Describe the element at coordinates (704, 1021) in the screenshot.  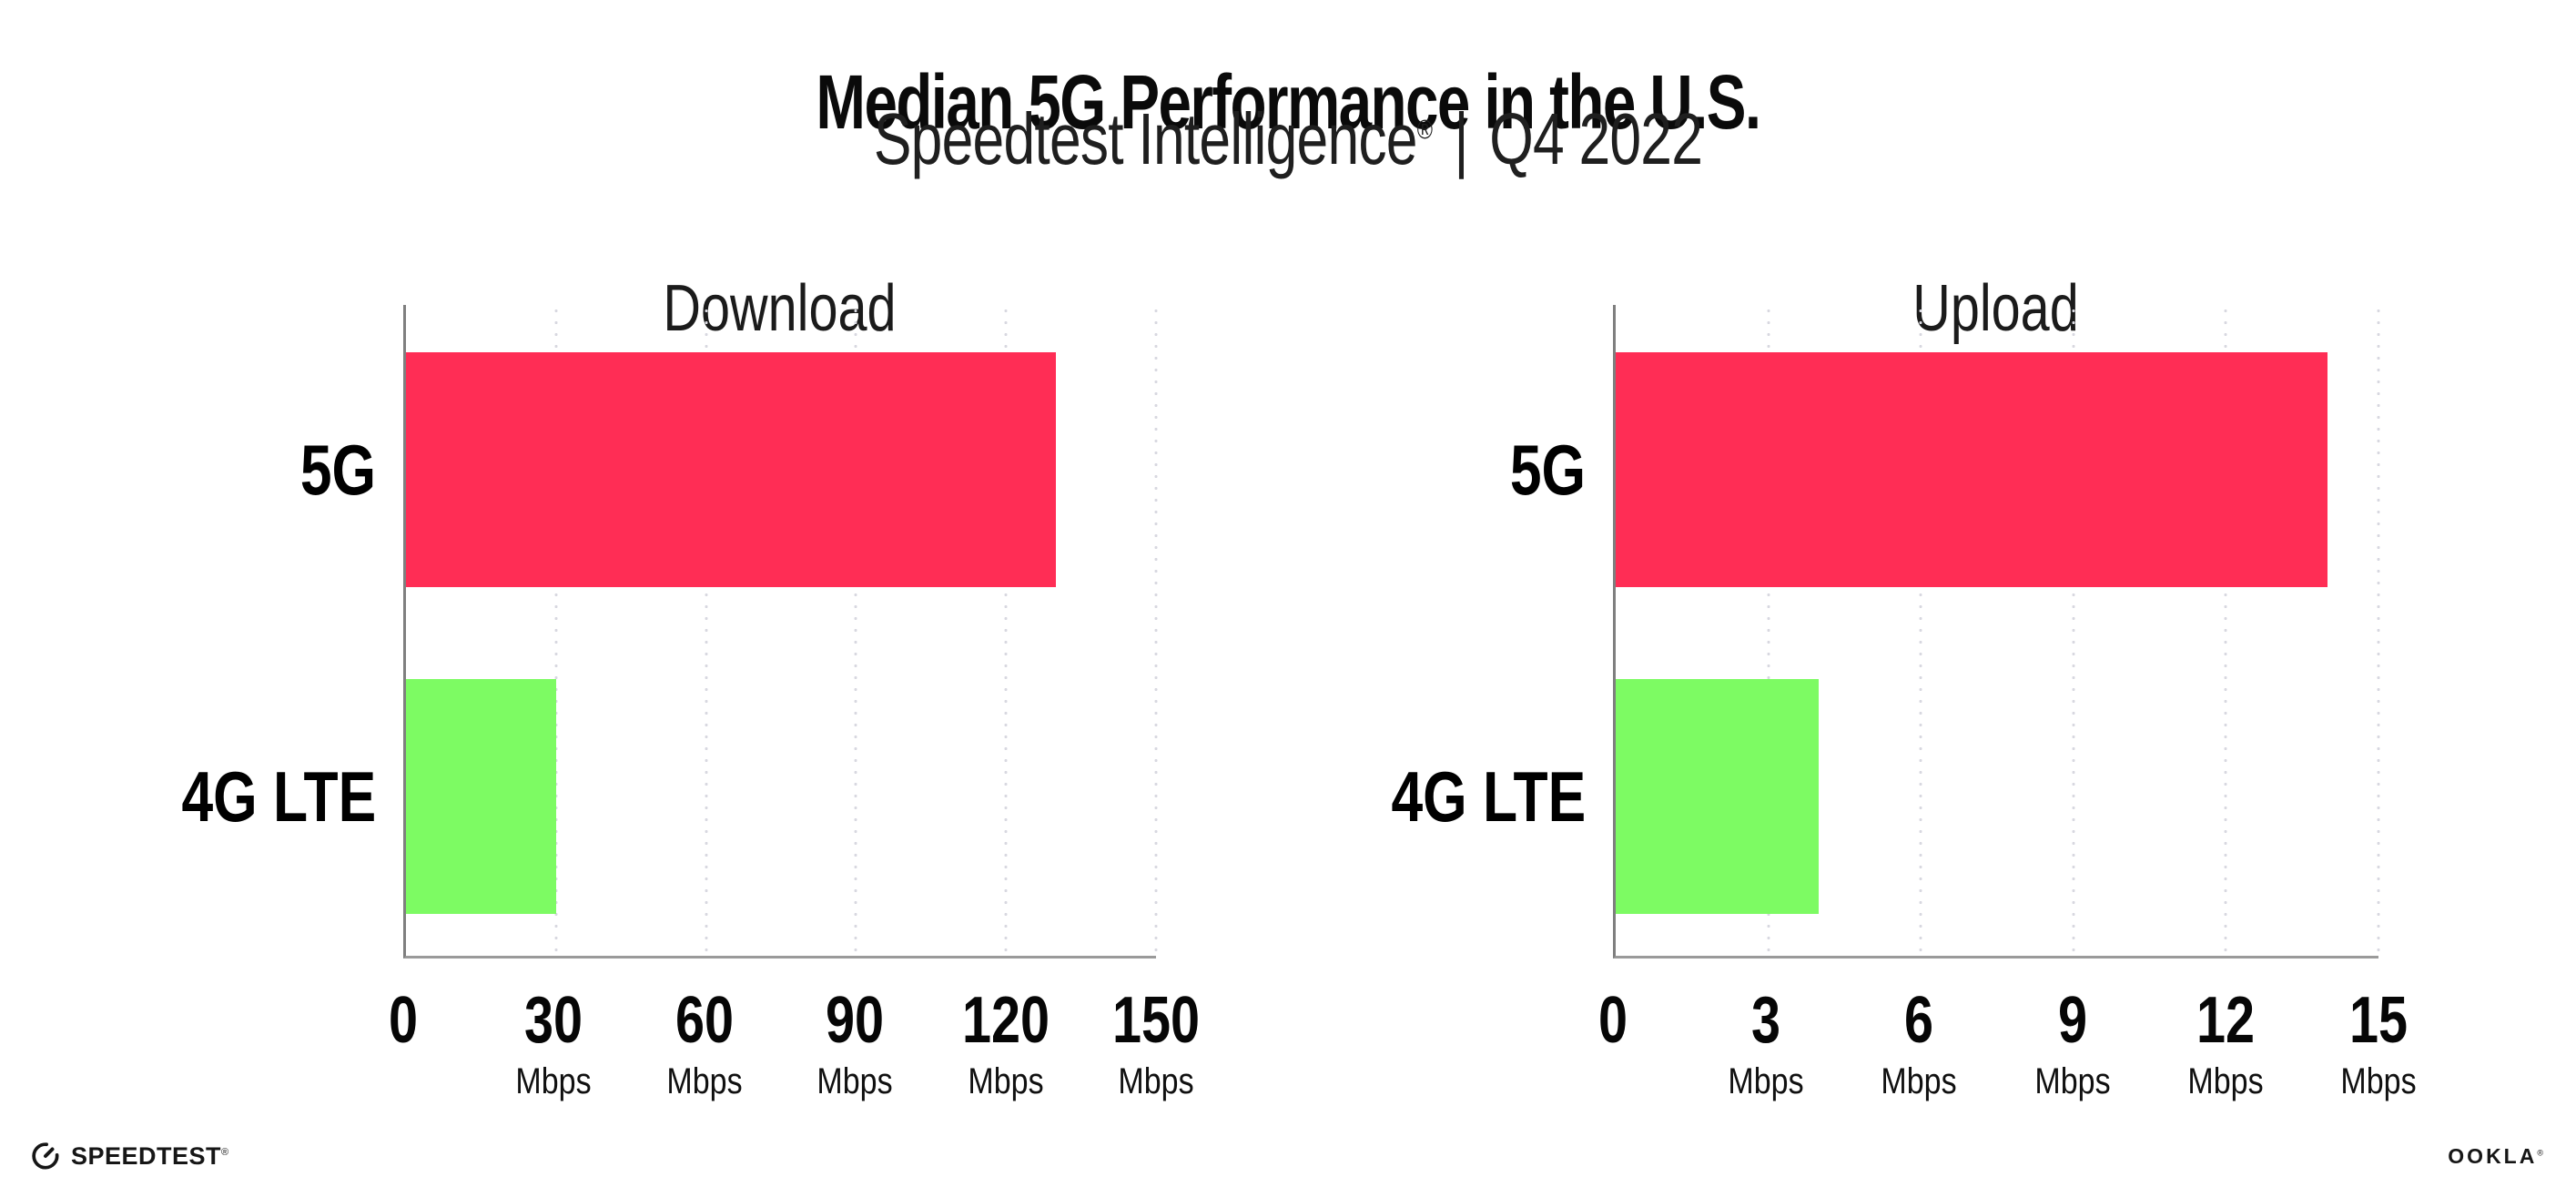
I see `tick-value: 60` at that location.